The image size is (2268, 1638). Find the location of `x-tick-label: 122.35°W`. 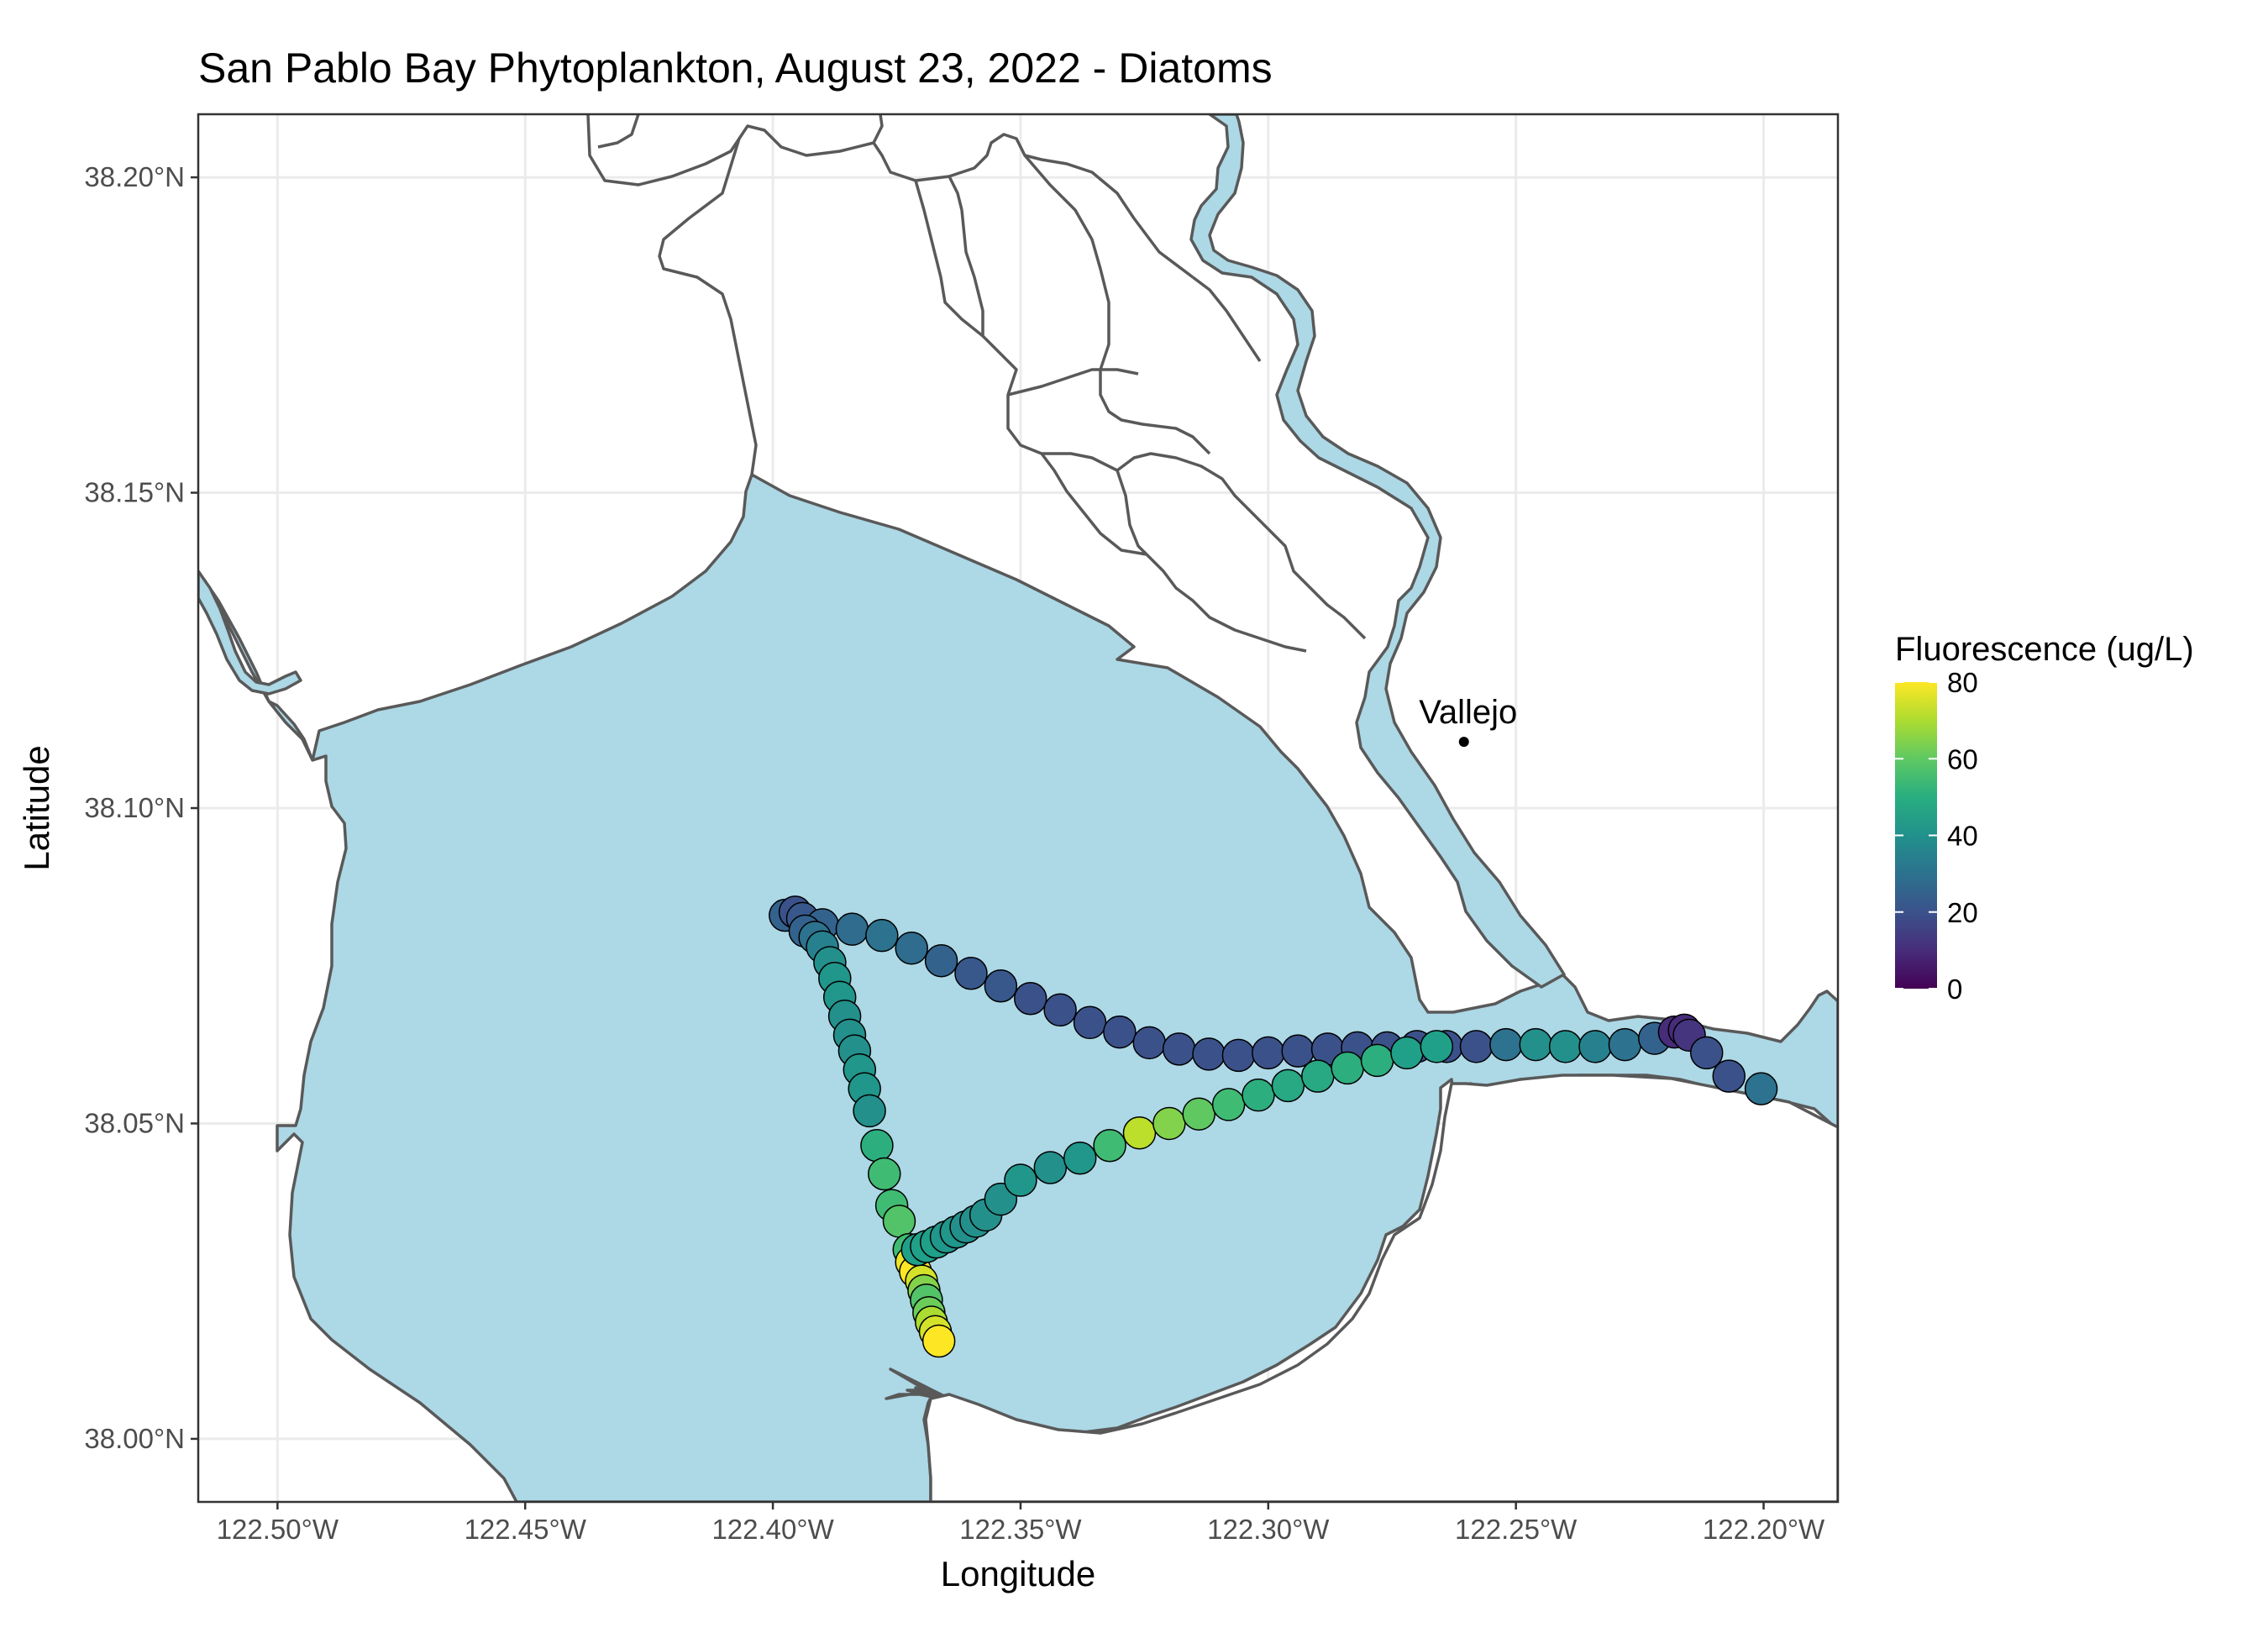

x-tick-label: 122.35°W is located at coordinates (1020, 1529).